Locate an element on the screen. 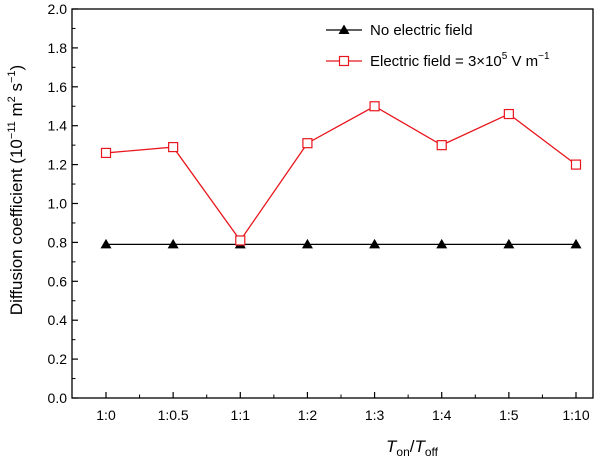 The height and width of the screenshot is (461, 600). legend-label-electric-field: Electric field = 3×105 V m−1 is located at coordinates (460, 60).